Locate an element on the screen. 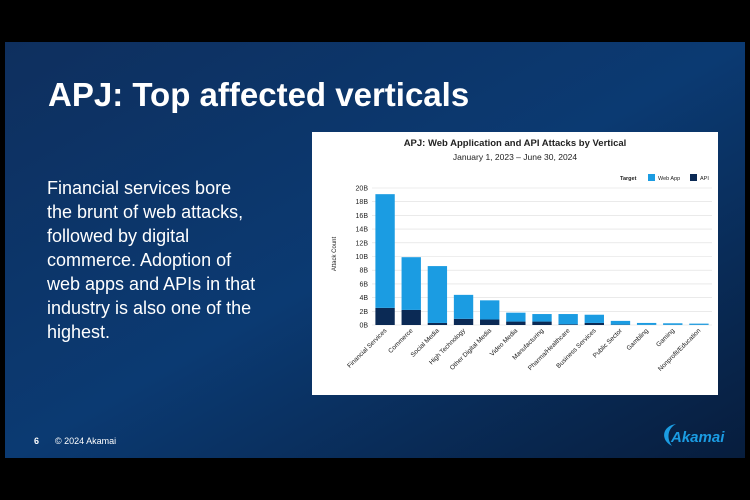 The image size is (750, 500). y-tick-label: 10B is located at coordinates (362, 257).